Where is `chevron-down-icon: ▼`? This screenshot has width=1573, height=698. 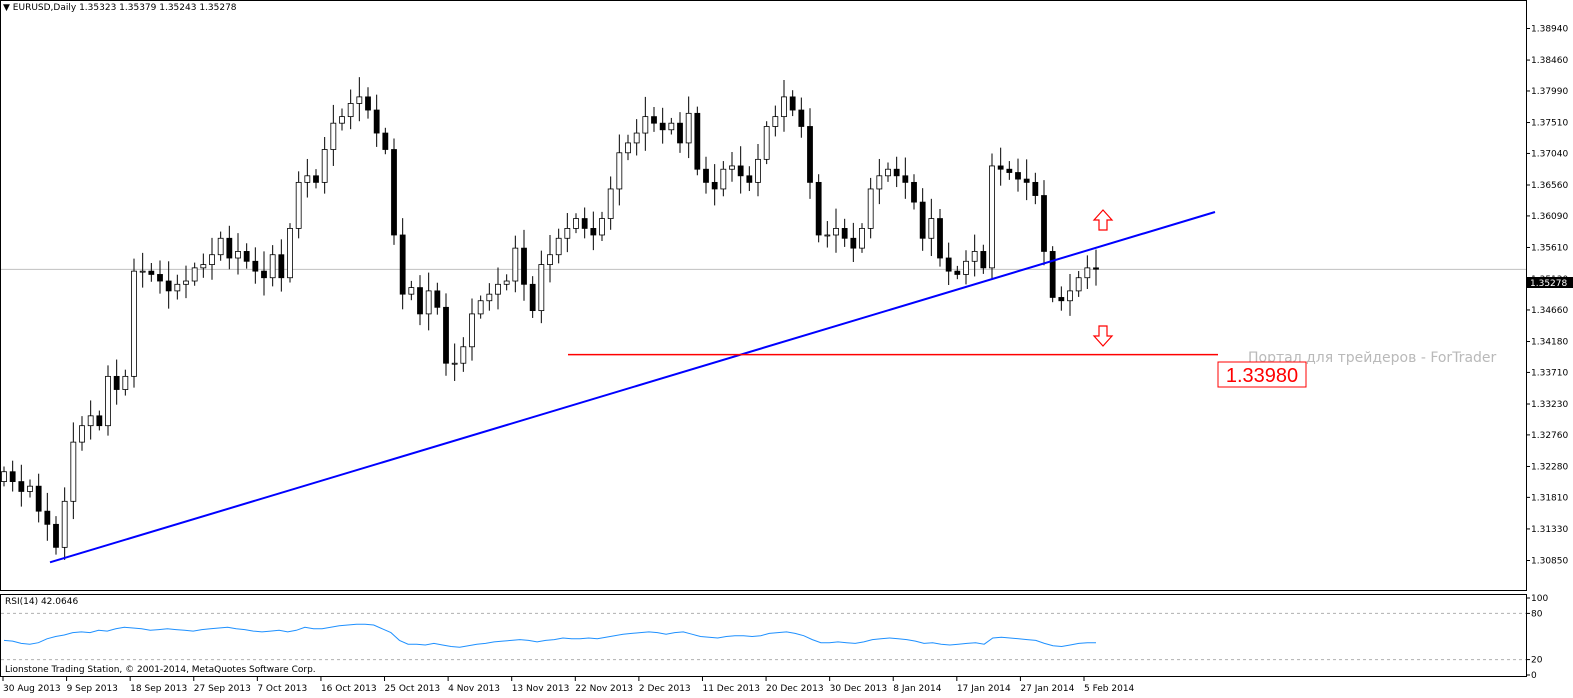
chevron-down-icon: ▼ is located at coordinates (6, 8).